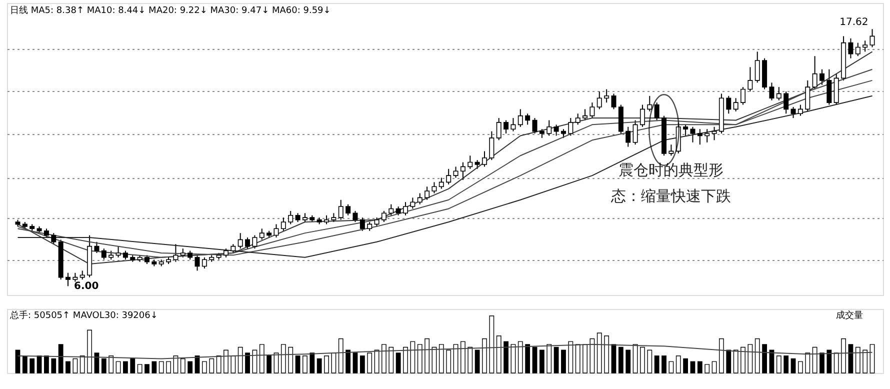  Describe the element at coordinates (86, 286) in the screenshot. I see `annotation: 6.00` at that location.